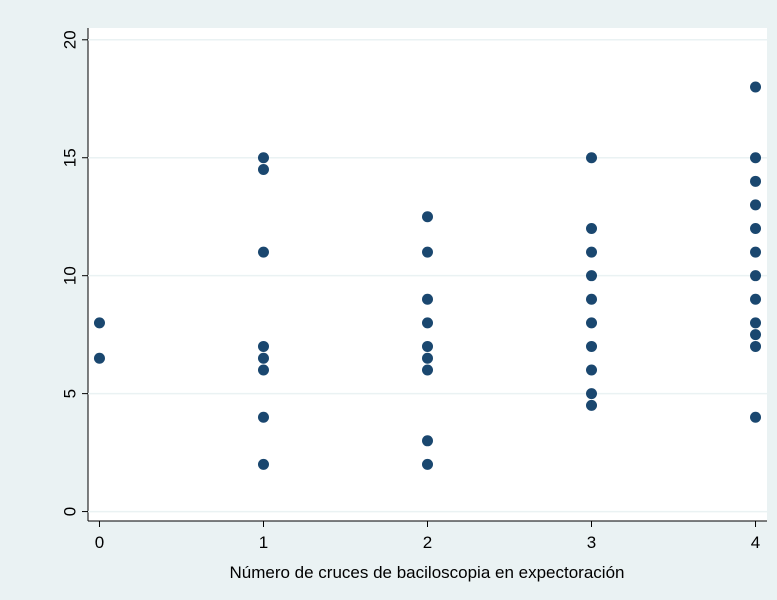 The width and height of the screenshot is (777, 600). Describe the element at coordinates (755, 542) in the screenshot. I see `x-tick-label: 4` at that location.